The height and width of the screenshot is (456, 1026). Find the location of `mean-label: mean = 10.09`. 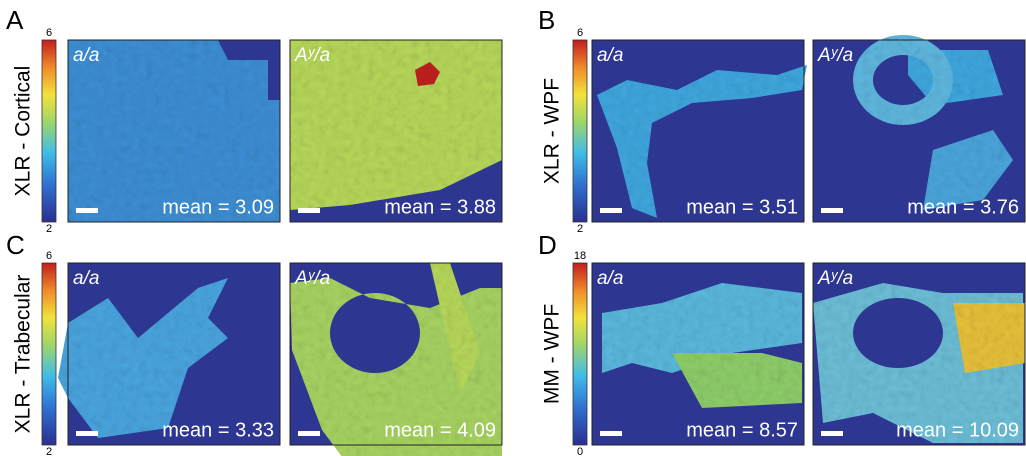

mean-label: mean = 10.09 is located at coordinates (957, 430).